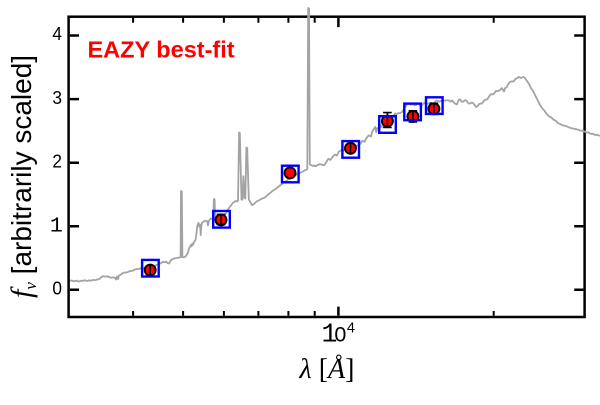 The image size is (600, 405). I want to click on svg-text: 4, so click(57, 33).